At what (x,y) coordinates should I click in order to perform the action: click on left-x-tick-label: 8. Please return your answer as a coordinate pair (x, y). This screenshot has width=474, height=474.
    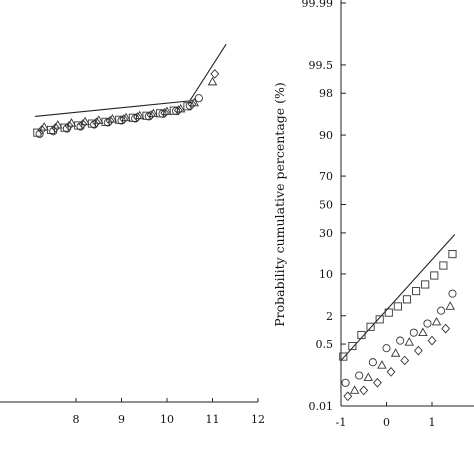
    Looking at the image, I should click on (76, 419).